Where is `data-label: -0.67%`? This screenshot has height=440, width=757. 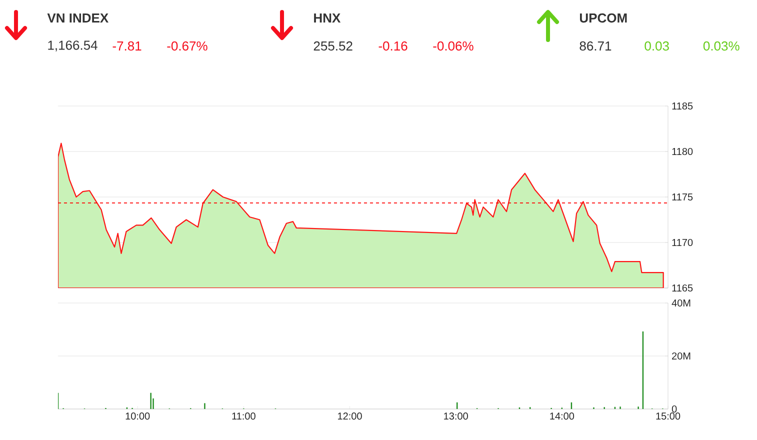
data-label: -0.67% is located at coordinates (187, 46).